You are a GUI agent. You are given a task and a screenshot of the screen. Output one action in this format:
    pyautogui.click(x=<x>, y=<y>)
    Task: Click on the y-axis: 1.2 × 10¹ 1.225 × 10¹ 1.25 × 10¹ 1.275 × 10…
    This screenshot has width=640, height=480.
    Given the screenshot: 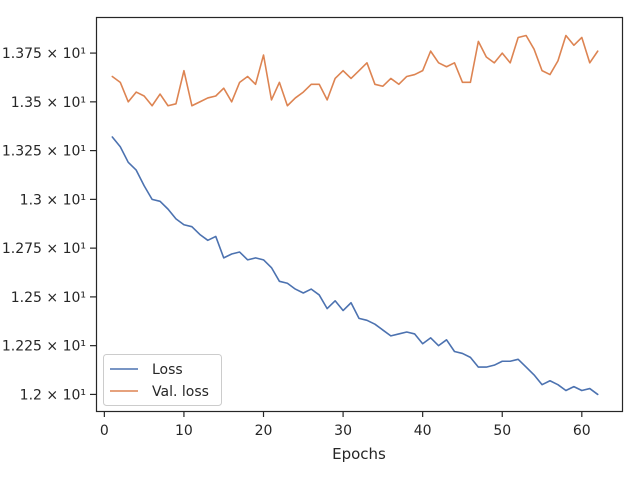 What is the action you would take?
    pyautogui.click(x=49, y=224)
    